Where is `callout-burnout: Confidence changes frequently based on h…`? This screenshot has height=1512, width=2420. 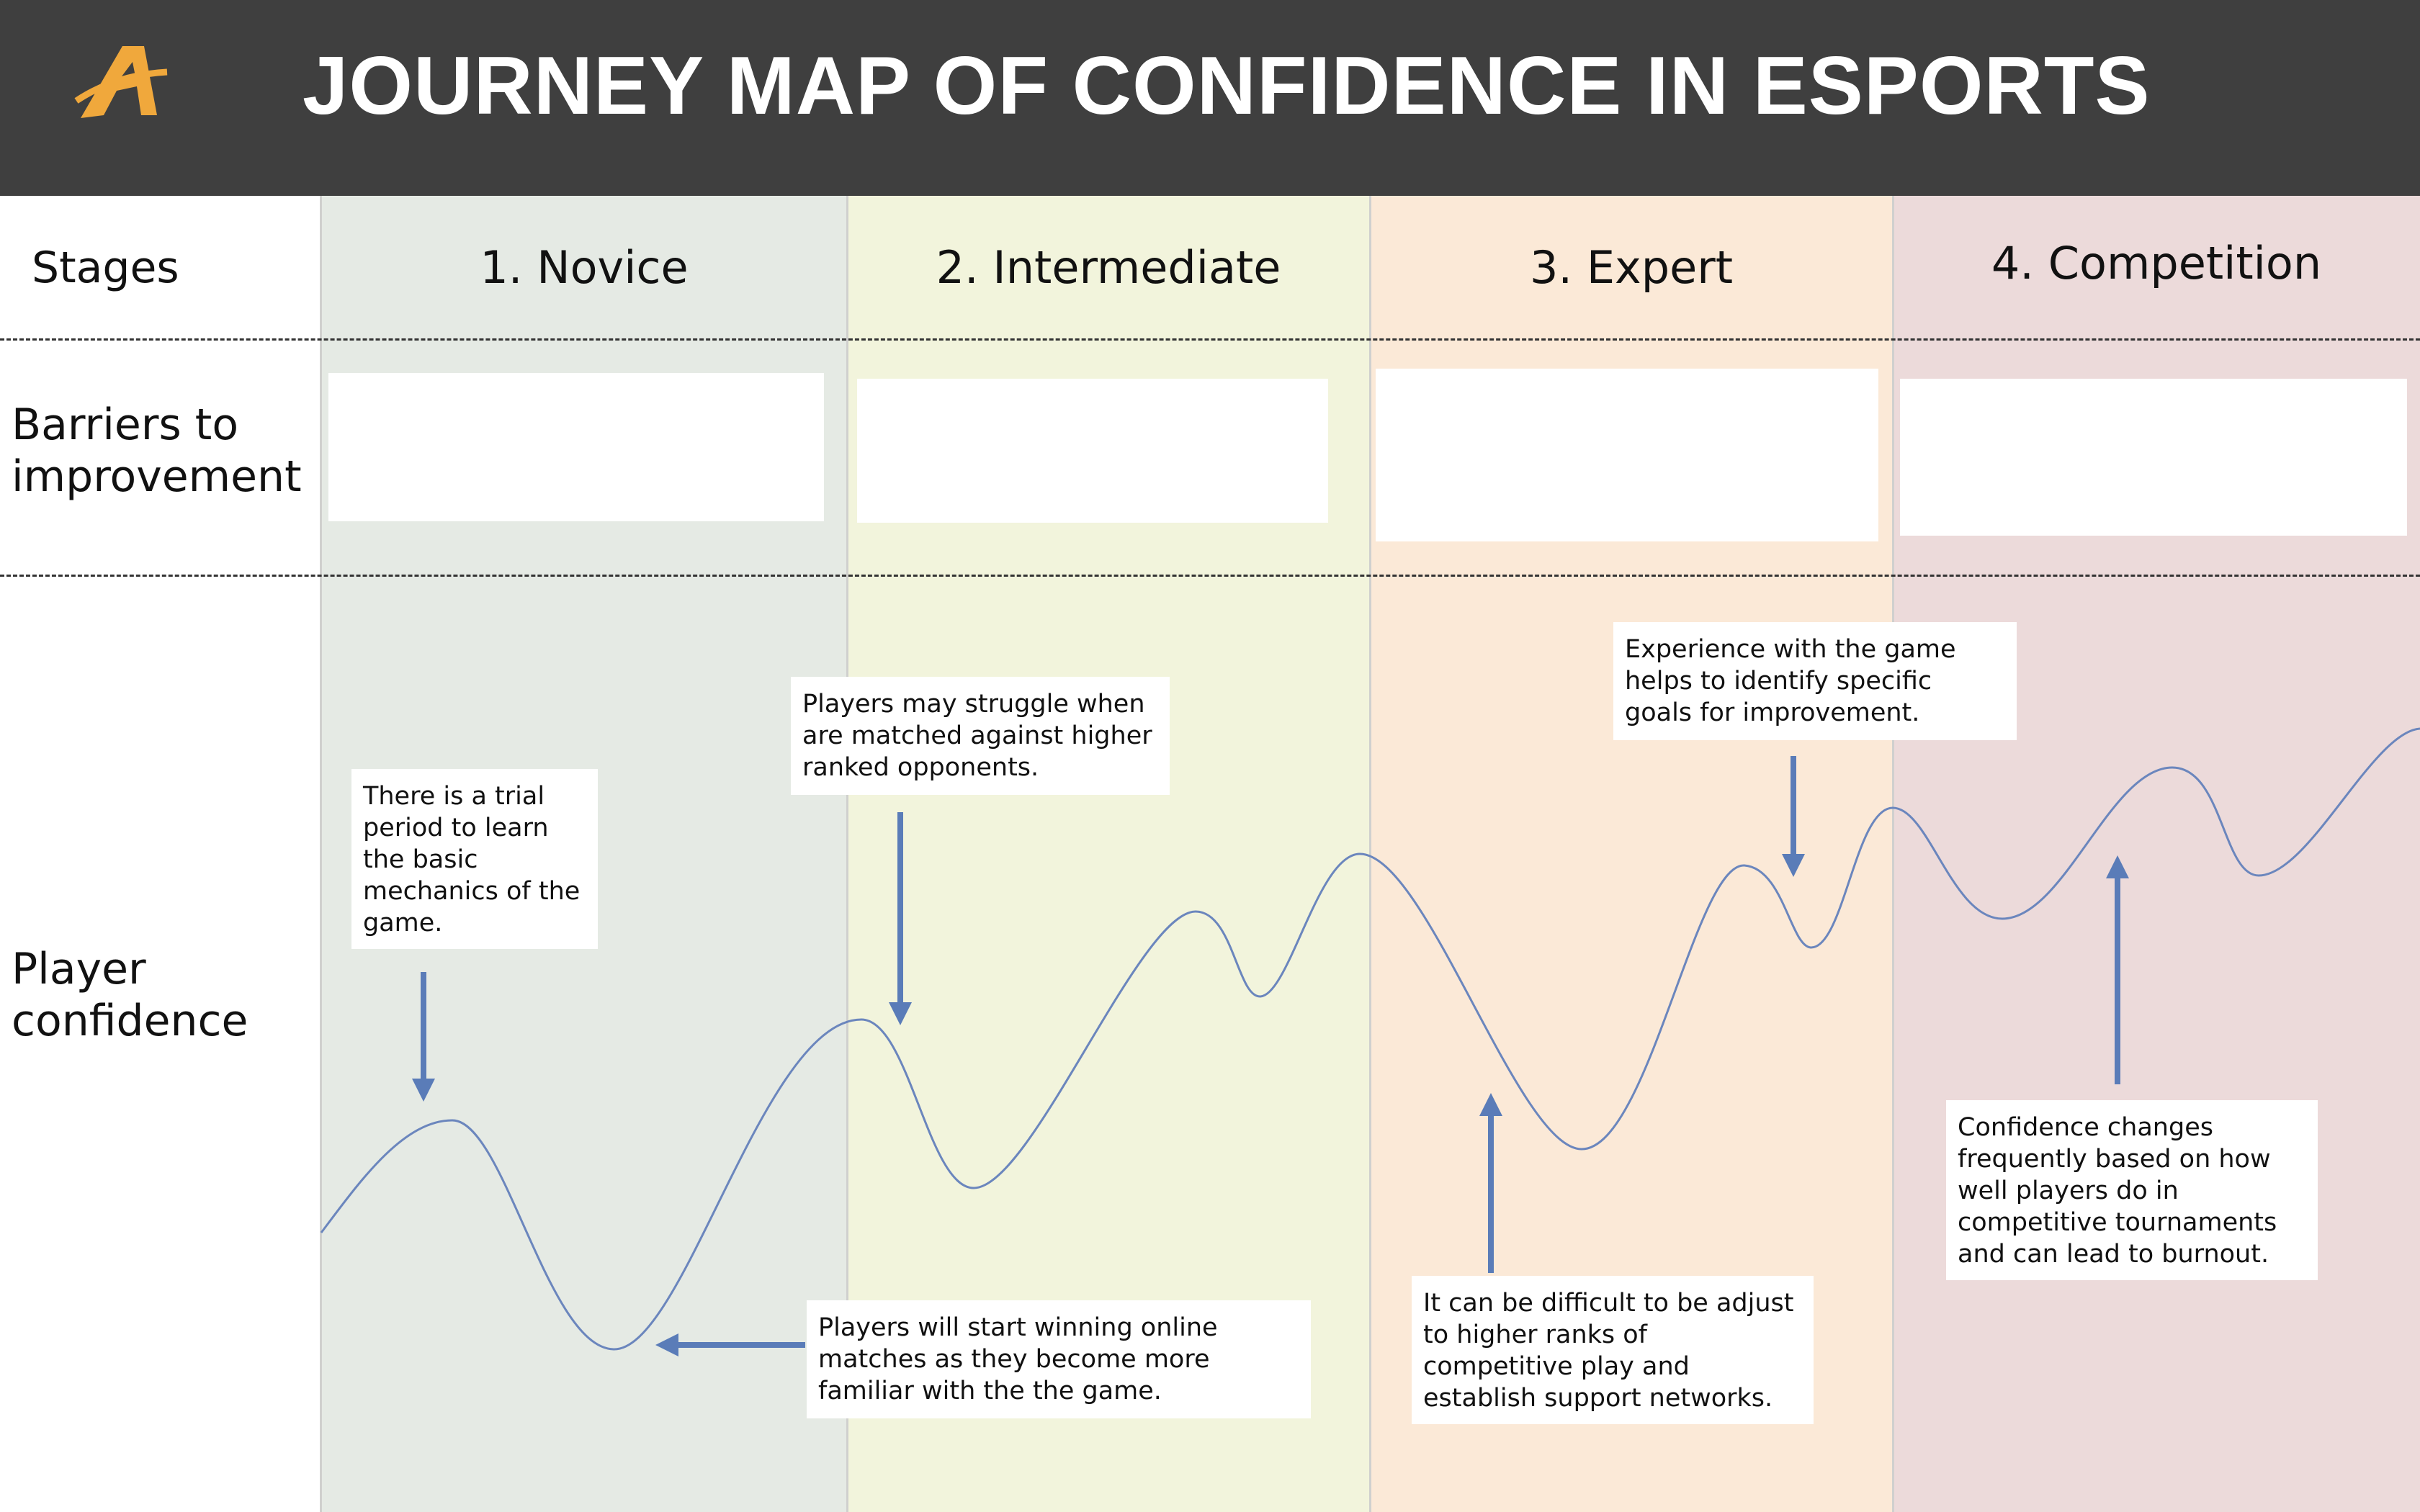 callout-burnout: Confidence changes frequently based on h… is located at coordinates (2132, 1190).